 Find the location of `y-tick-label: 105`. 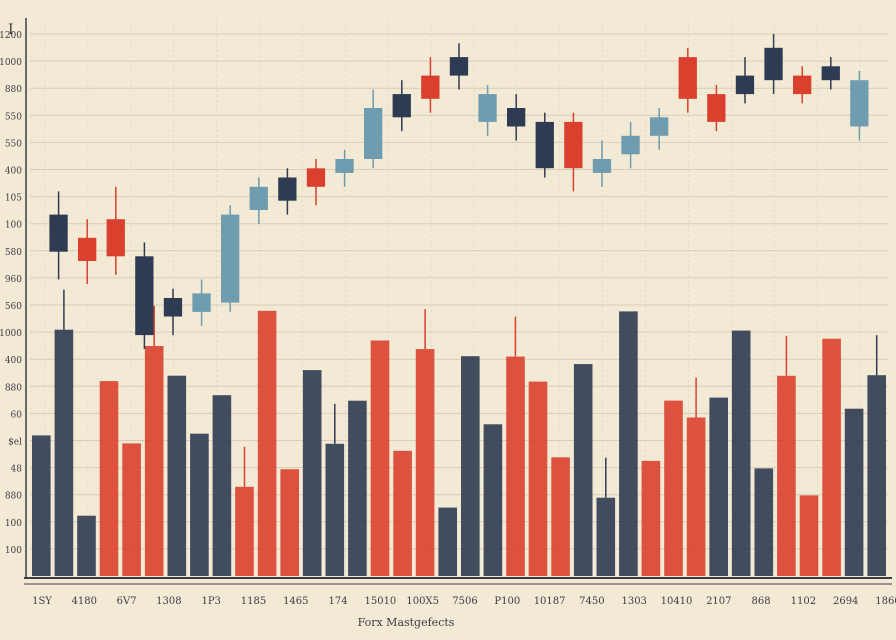

y-tick-label: 105 is located at coordinates (13, 199).